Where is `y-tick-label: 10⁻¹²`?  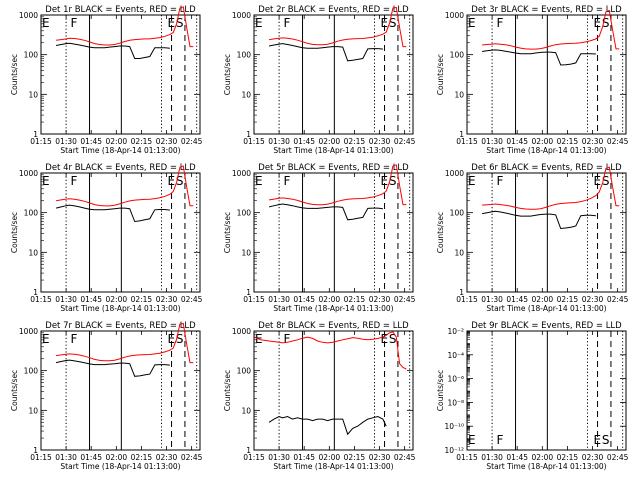 y-tick-label: 10⁻¹² is located at coordinates (454, 450).